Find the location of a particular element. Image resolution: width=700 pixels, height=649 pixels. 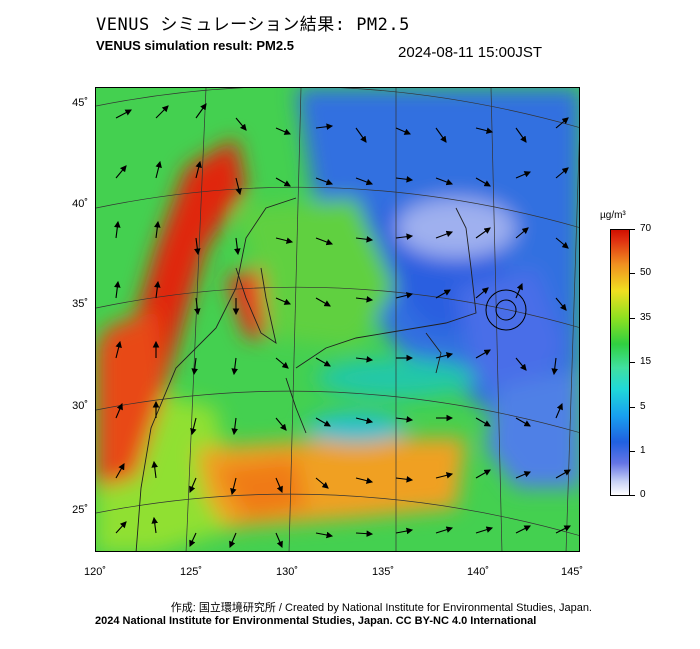

title-english: VENUS simulation result: PM2.5 is located at coordinates (195, 45).